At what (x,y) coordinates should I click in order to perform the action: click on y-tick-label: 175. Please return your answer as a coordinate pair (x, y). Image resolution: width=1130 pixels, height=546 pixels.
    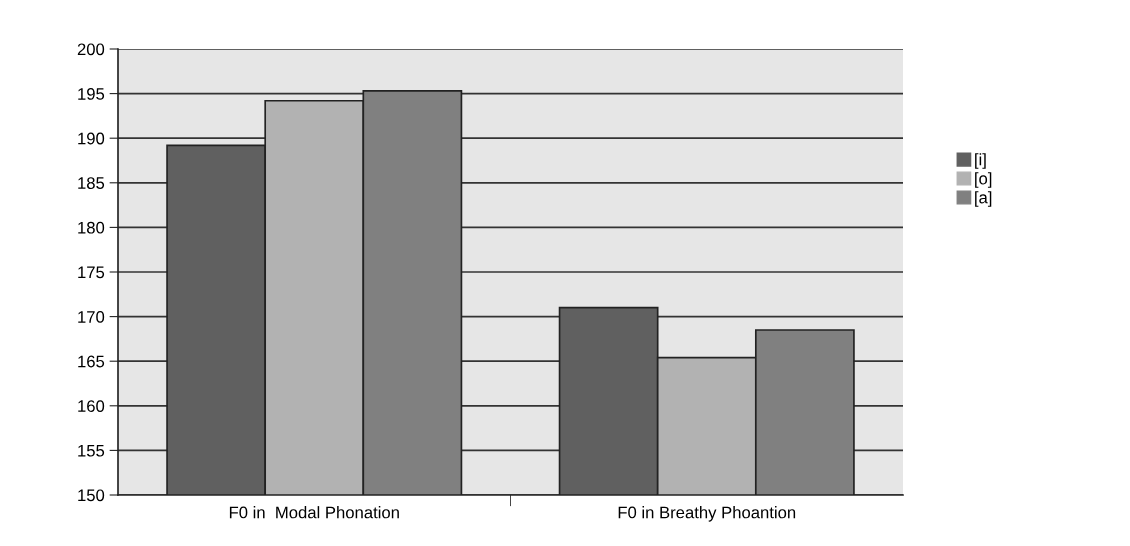
    Looking at the image, I should click on (91, 272).